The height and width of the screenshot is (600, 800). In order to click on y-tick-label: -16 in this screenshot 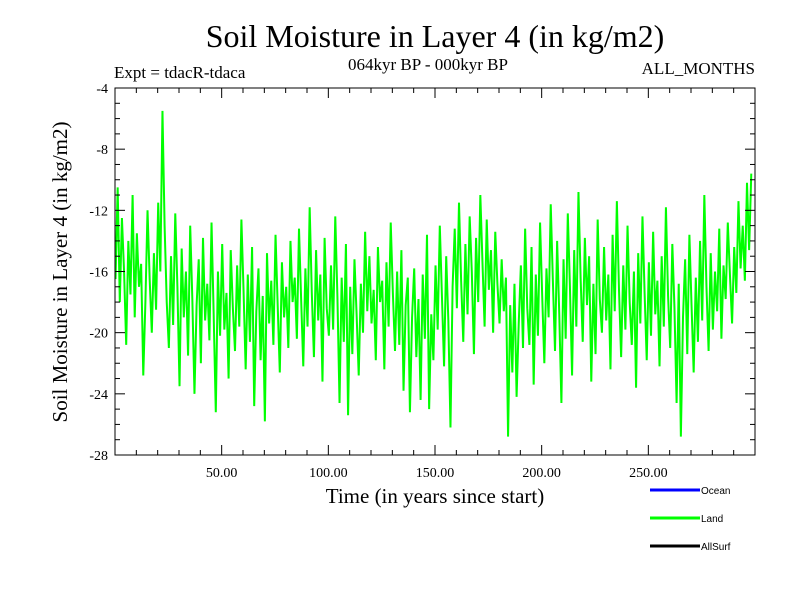, I will do `click(98, 273)`.